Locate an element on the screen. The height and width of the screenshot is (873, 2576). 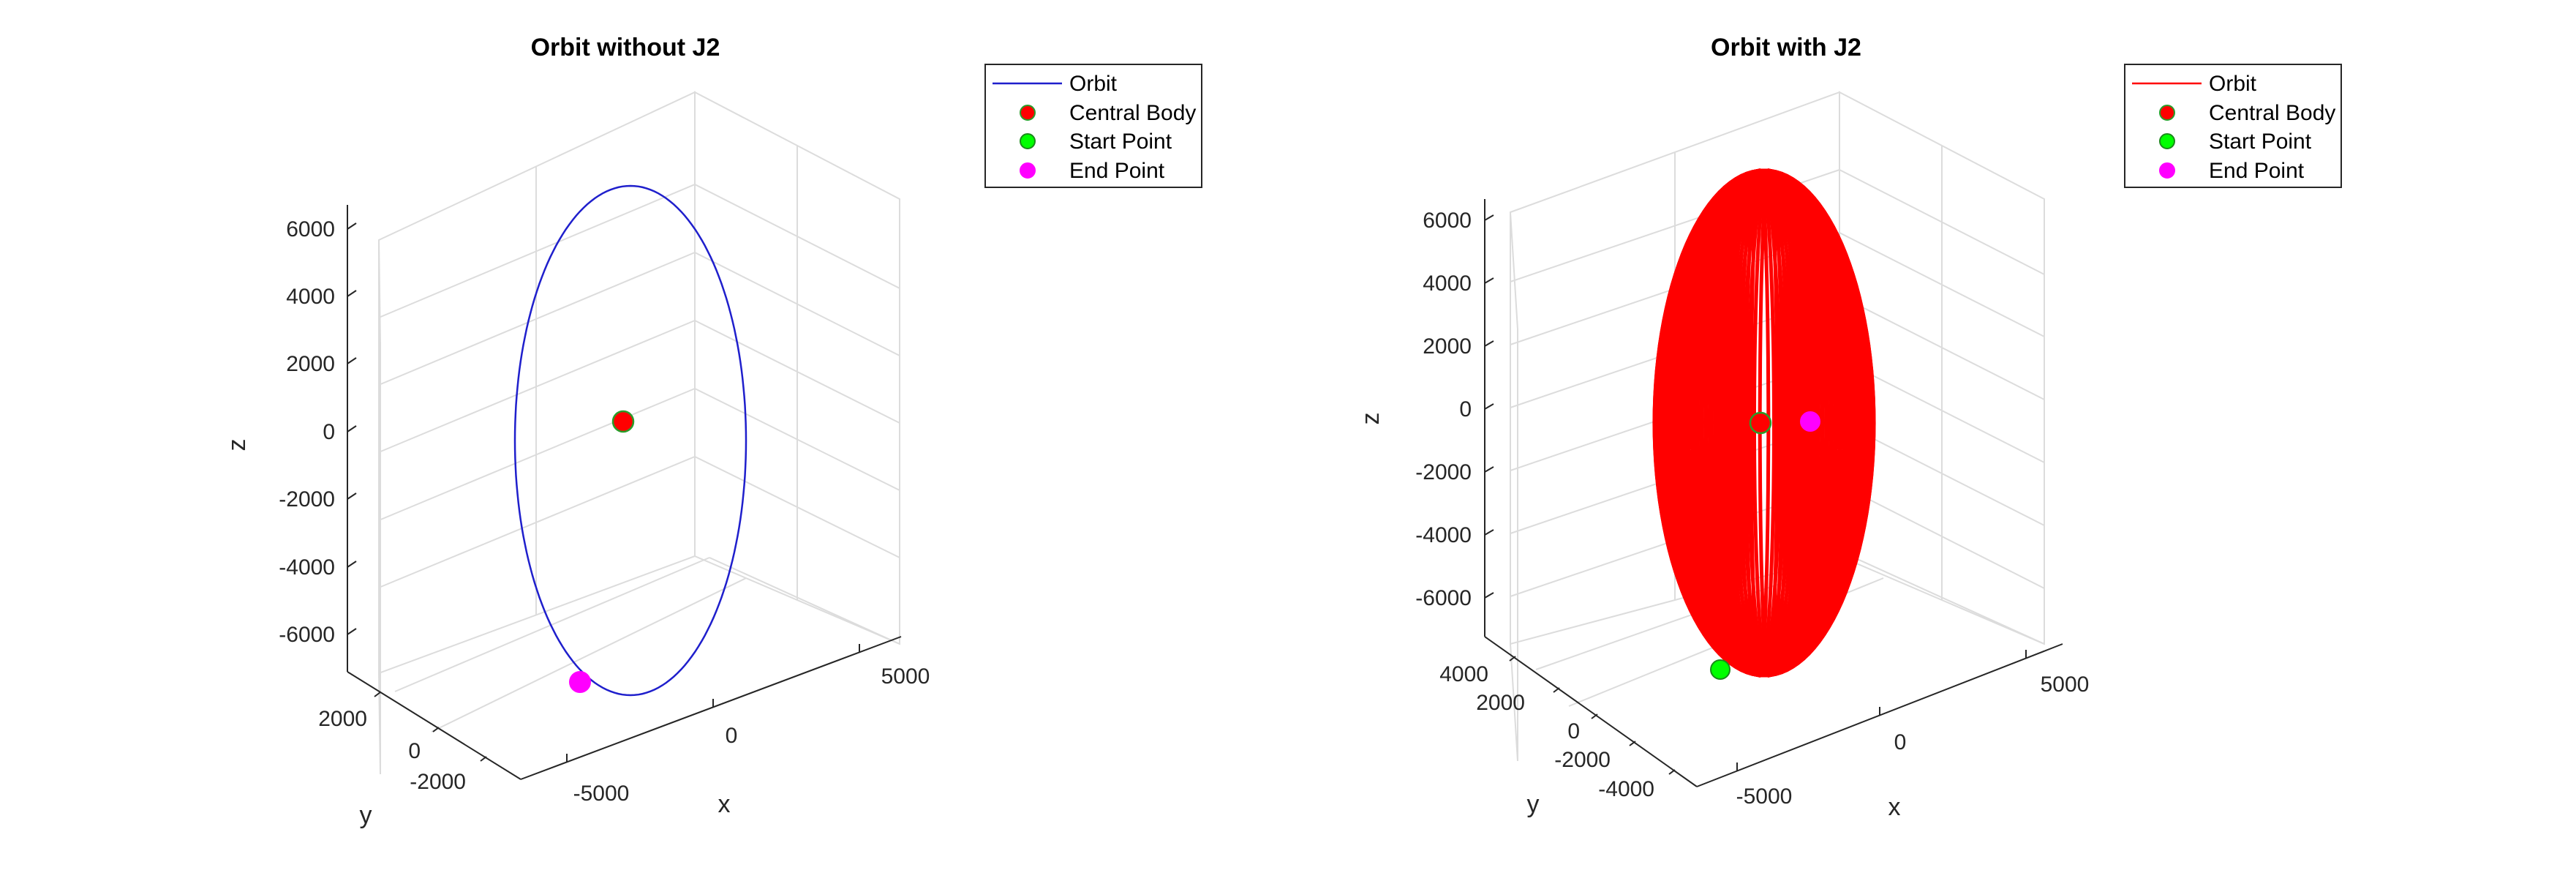
y-tick-labels: 4000 2000 0 -2000 -4000 is located at coordinates (1546, 732).